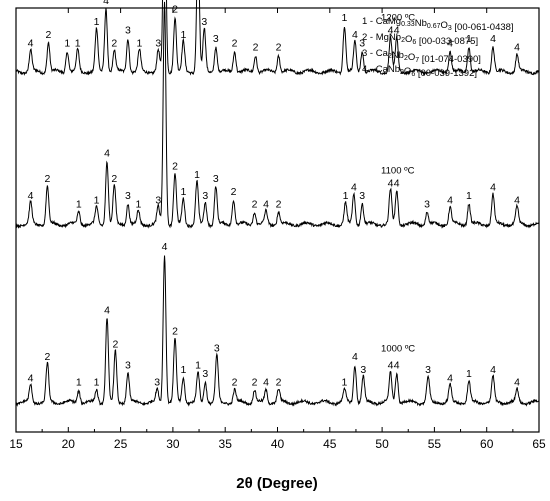  Describe the element at coordinates (419, 71) in the screenshot. I see `legend-entry: 4 - CaNb2O6 [00-039-1392]` at that location.